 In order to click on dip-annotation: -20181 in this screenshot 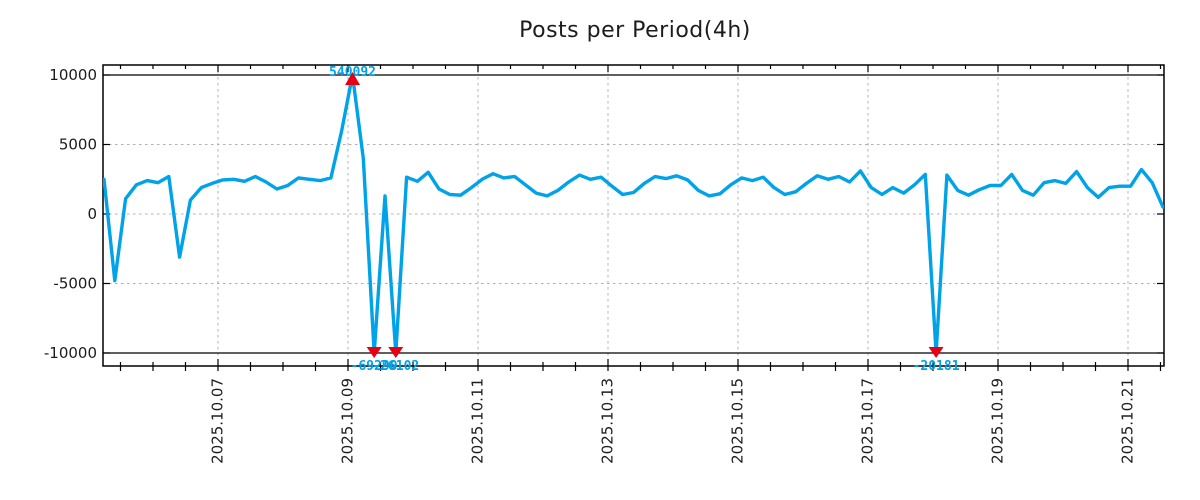, I will do `click(936, 366)`.